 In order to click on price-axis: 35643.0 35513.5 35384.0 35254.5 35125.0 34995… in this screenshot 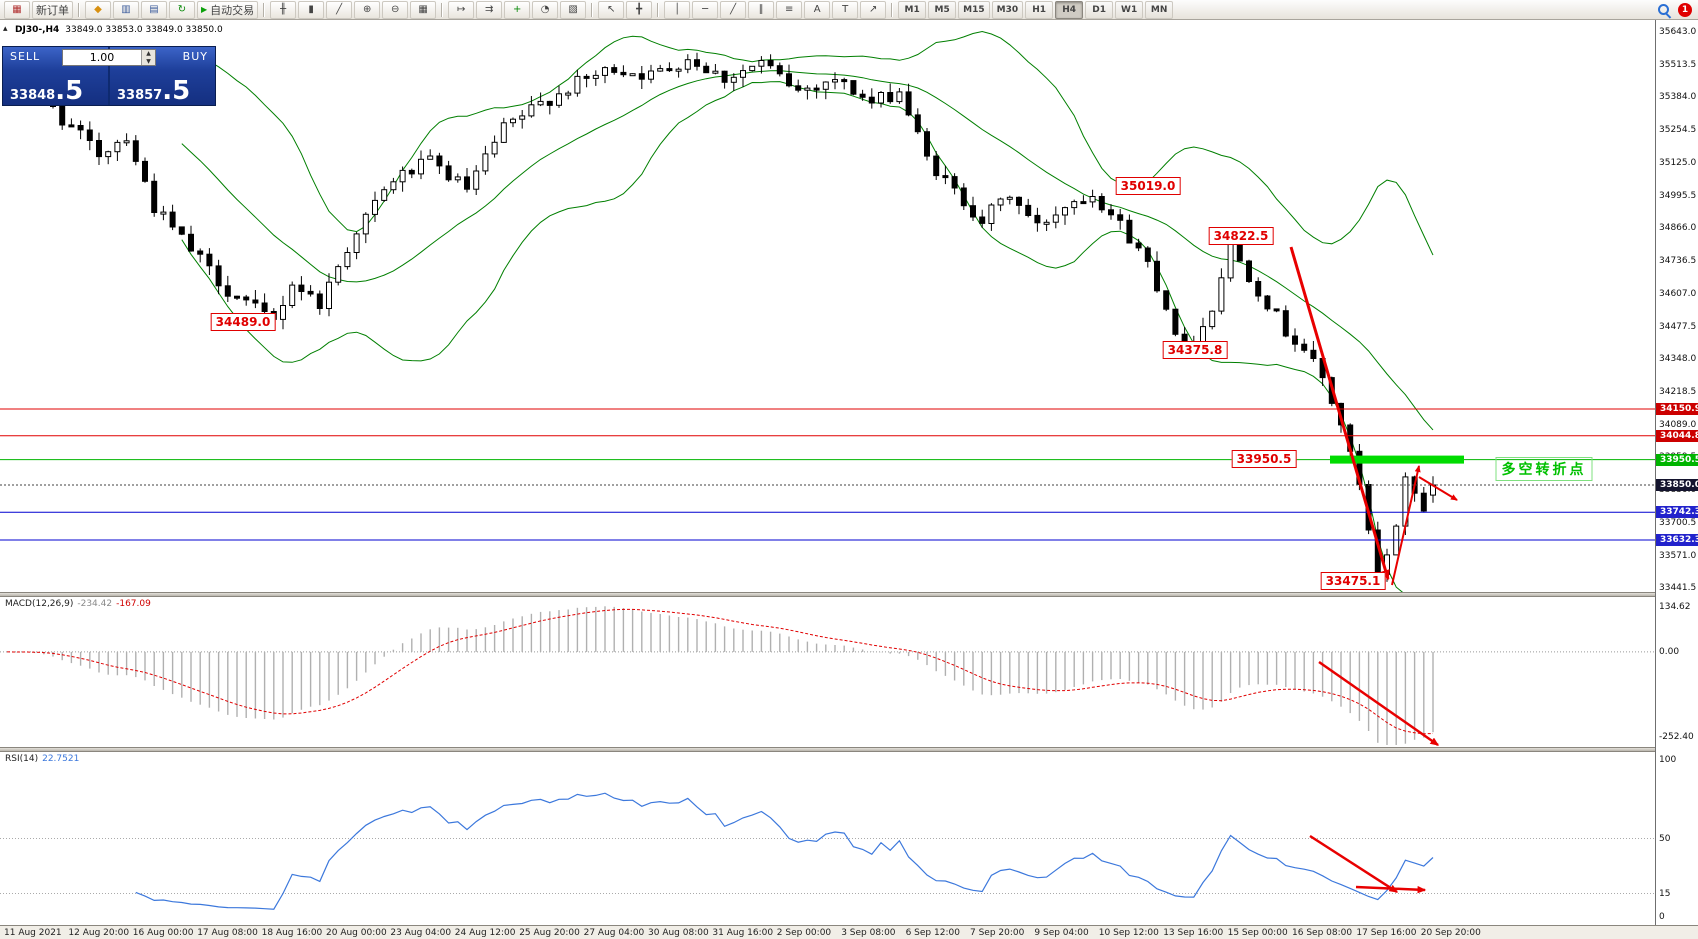, I will do `click(1676, 472)`.